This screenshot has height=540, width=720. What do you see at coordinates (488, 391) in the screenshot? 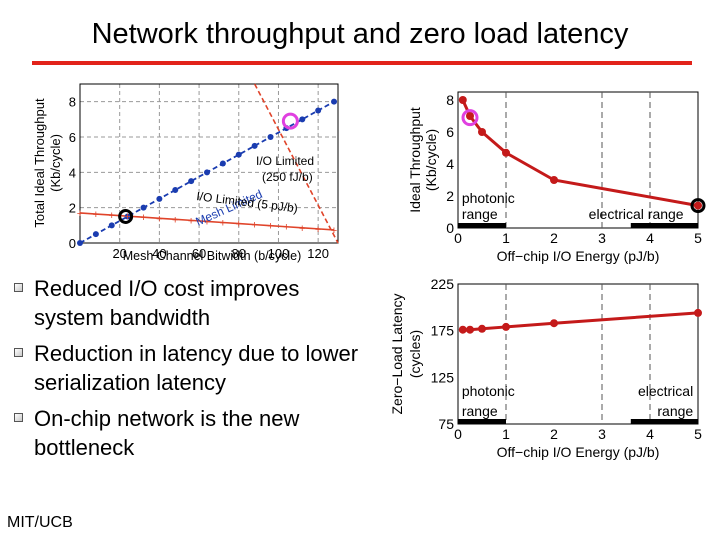
I see `chart3-photonic-label: photonic` at bounding box center [488, 391].